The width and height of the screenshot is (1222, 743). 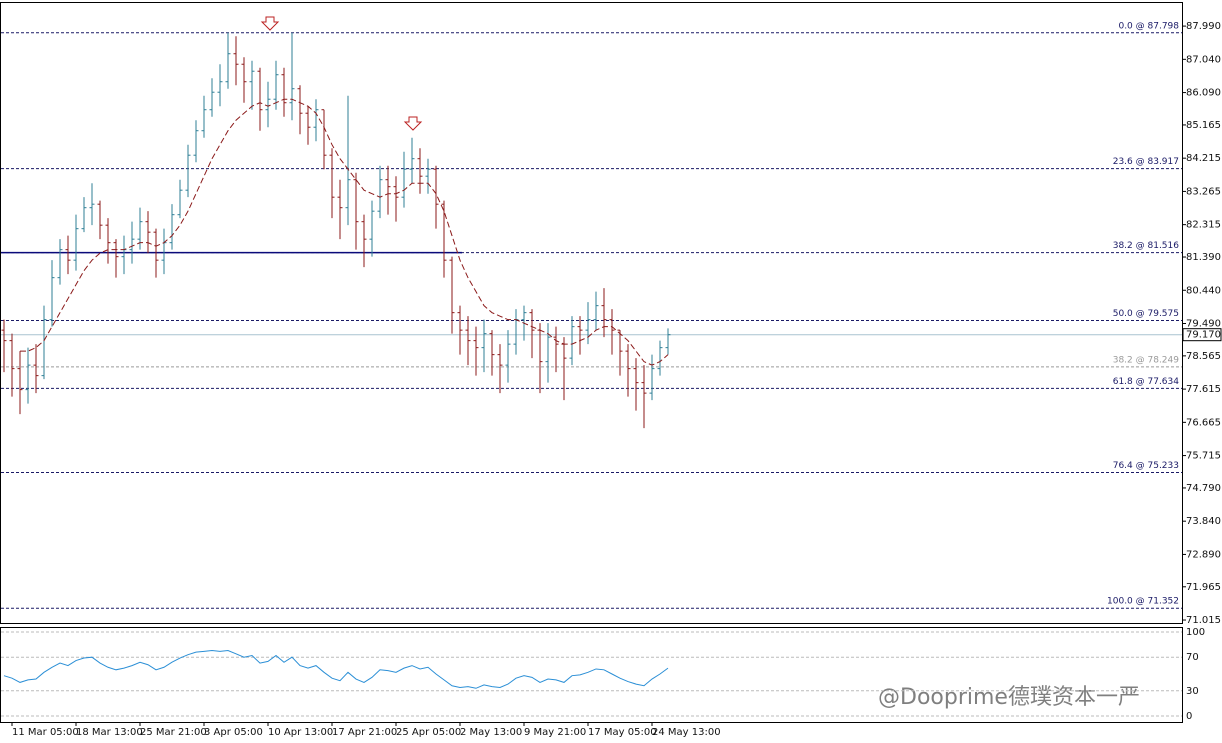 What do you see at coordinates (491, 732) in the screenshot?
I see `x-tick-label: 2 May 13:00` at bounding box center [491, 732].